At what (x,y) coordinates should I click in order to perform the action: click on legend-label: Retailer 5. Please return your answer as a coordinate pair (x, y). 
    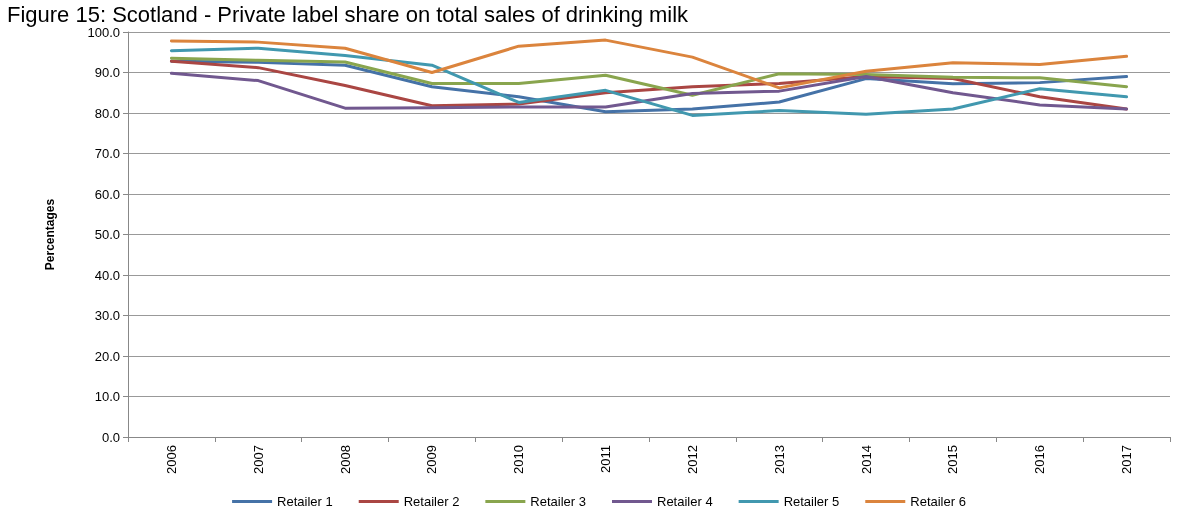
    Looking at the image, I should click on (811, 501).